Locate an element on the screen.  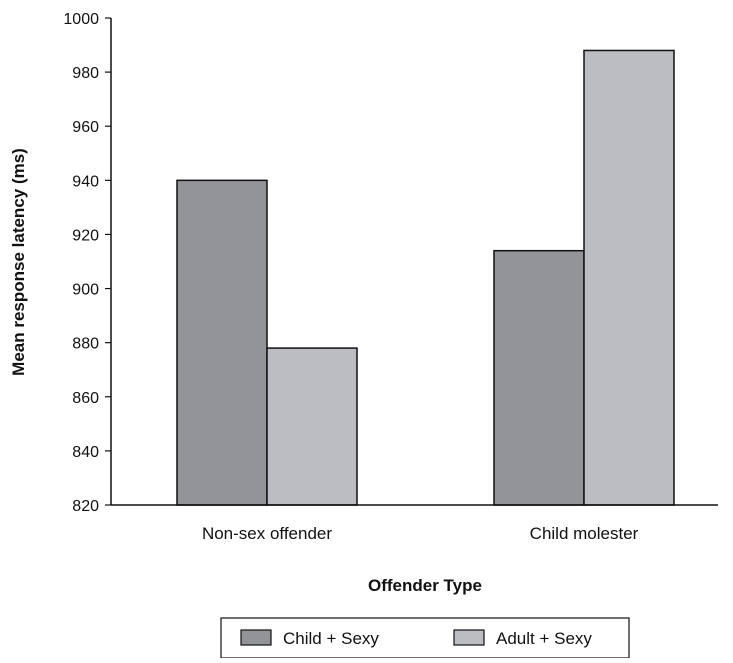
legend: Child + Sexy Adult + Sexy is located at coordinates (425, 638).